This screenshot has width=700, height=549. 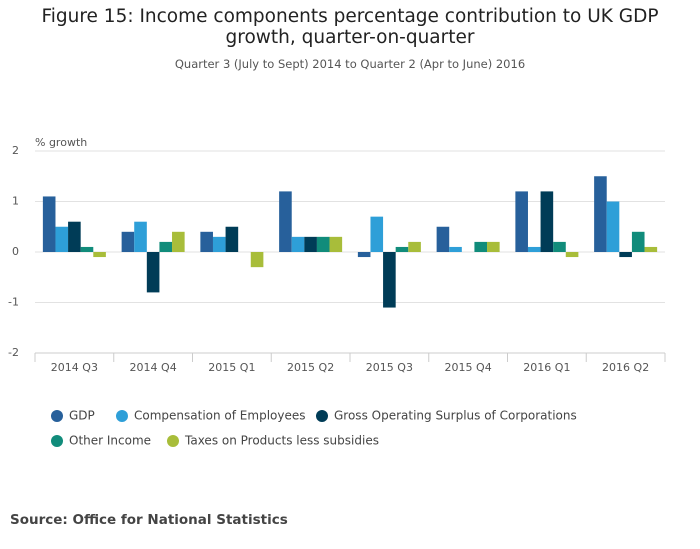 What do you see at coordinates (82, 416) in the screenshot?
I see `legend-label: GDP` at bounding box center [82, 416].